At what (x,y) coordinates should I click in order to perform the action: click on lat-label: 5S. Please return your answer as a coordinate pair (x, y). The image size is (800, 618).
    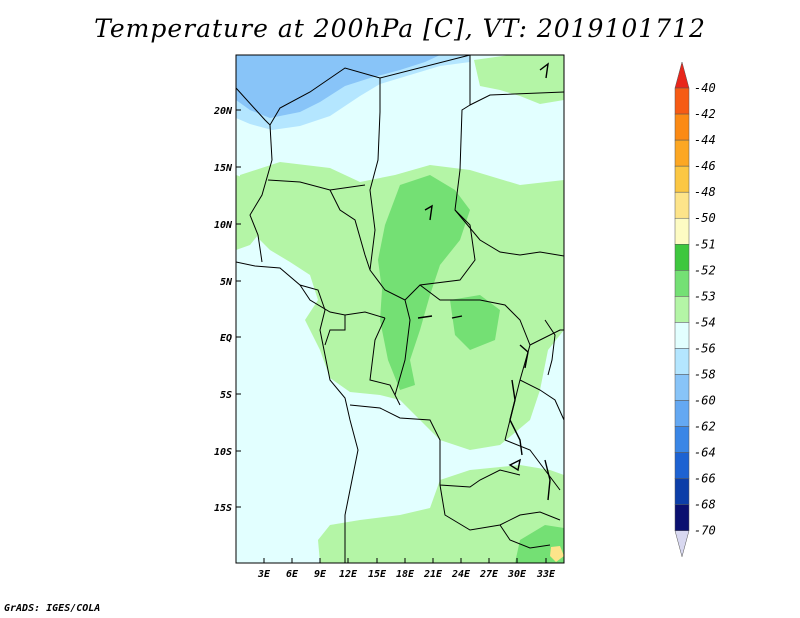
    Looking at the image, I should click on (226, 395).